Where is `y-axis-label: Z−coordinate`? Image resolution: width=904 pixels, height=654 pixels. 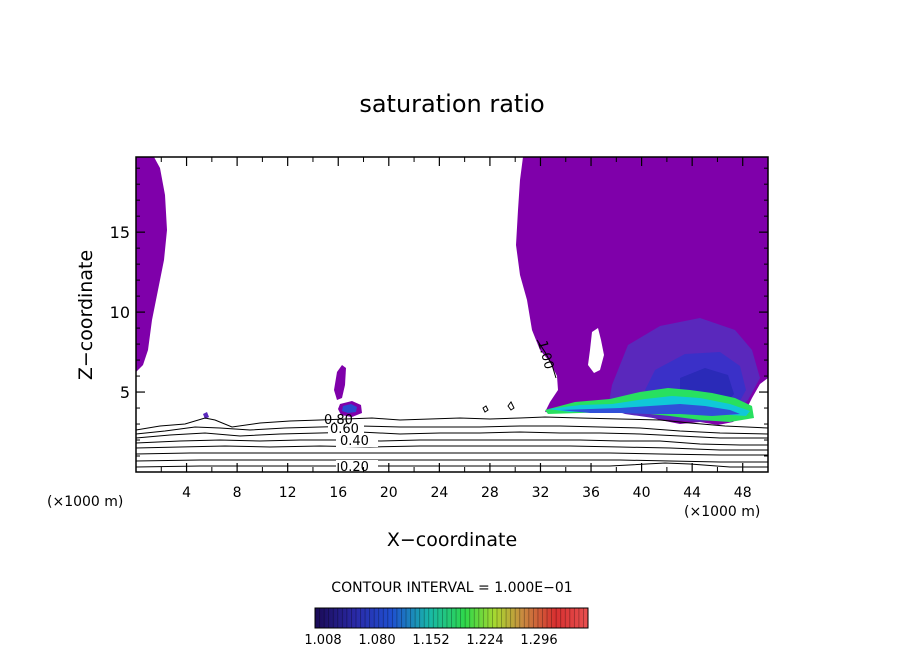 y-axis-label: Z−coordinate is located at coordinates (86, 315).